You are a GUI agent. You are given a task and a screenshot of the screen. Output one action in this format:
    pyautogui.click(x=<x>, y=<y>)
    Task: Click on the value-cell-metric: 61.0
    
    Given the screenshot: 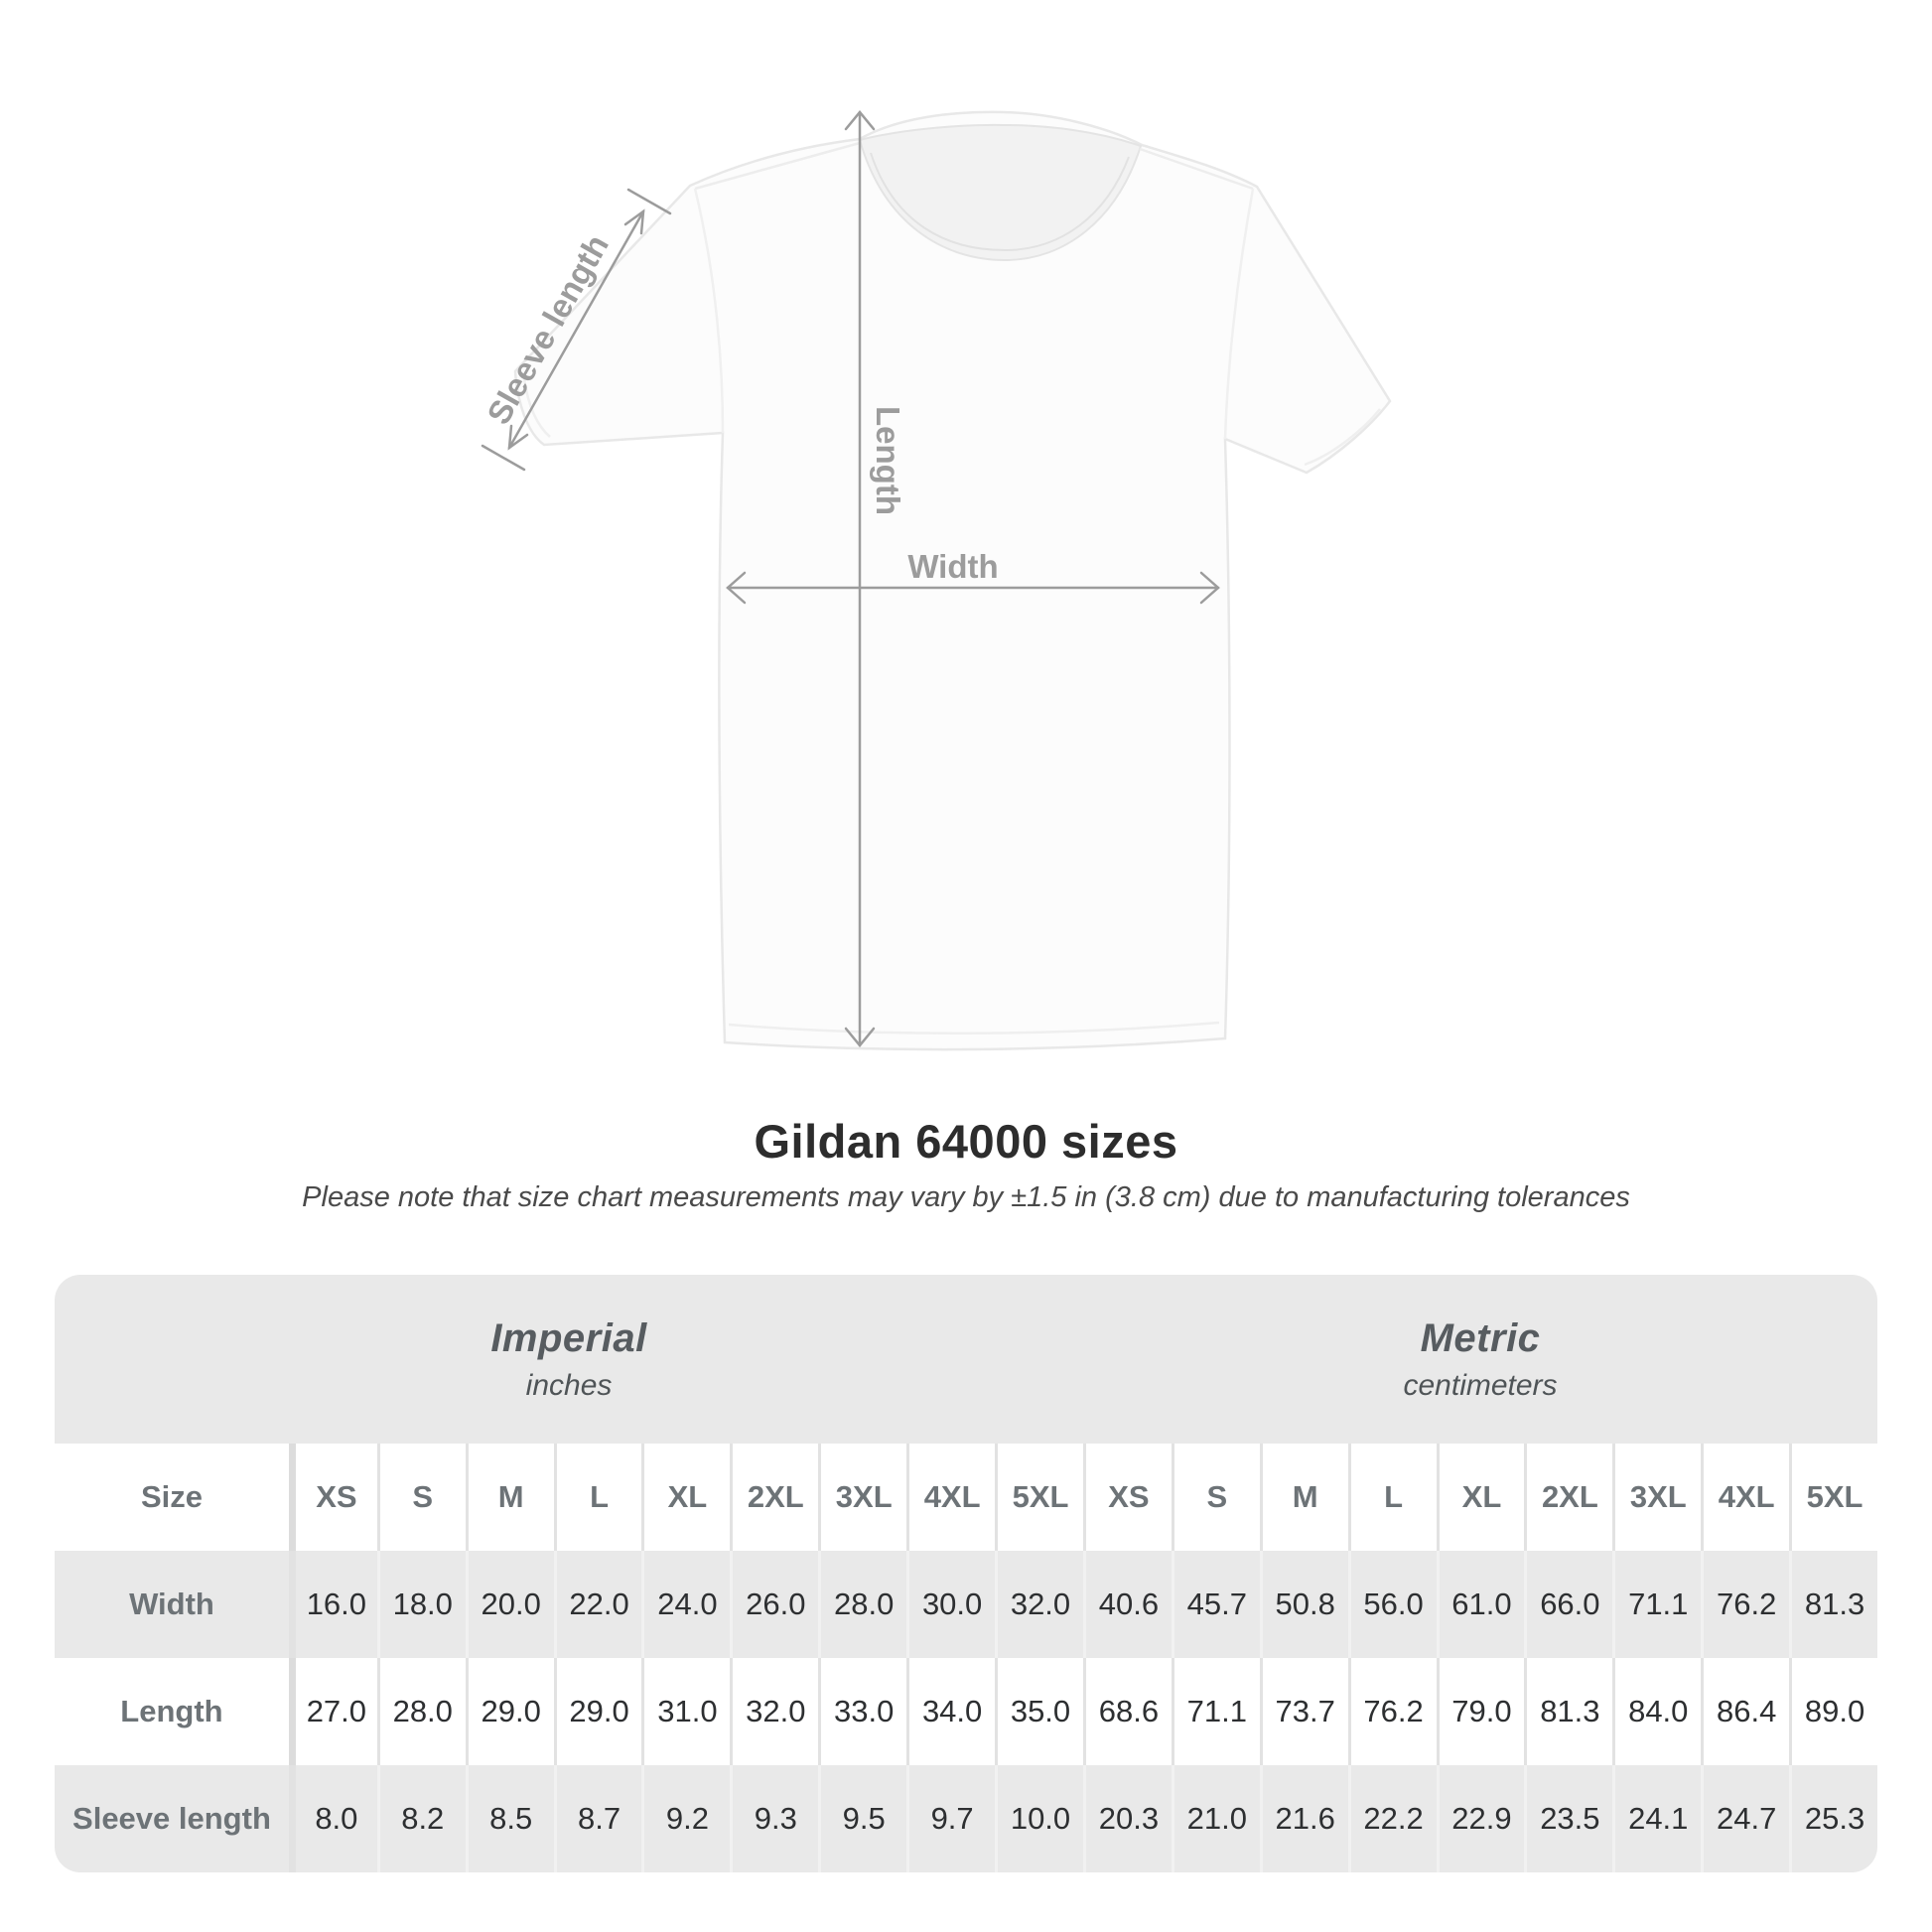 What is the action you would take?
    pyautogui.click(x=1480, y=1605)
    